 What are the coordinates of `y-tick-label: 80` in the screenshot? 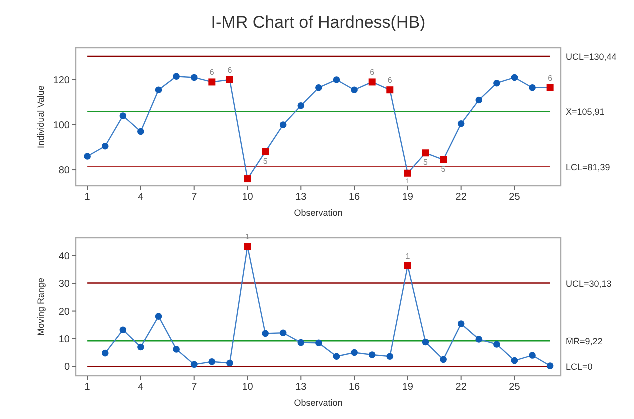 It's located at (64, 171).